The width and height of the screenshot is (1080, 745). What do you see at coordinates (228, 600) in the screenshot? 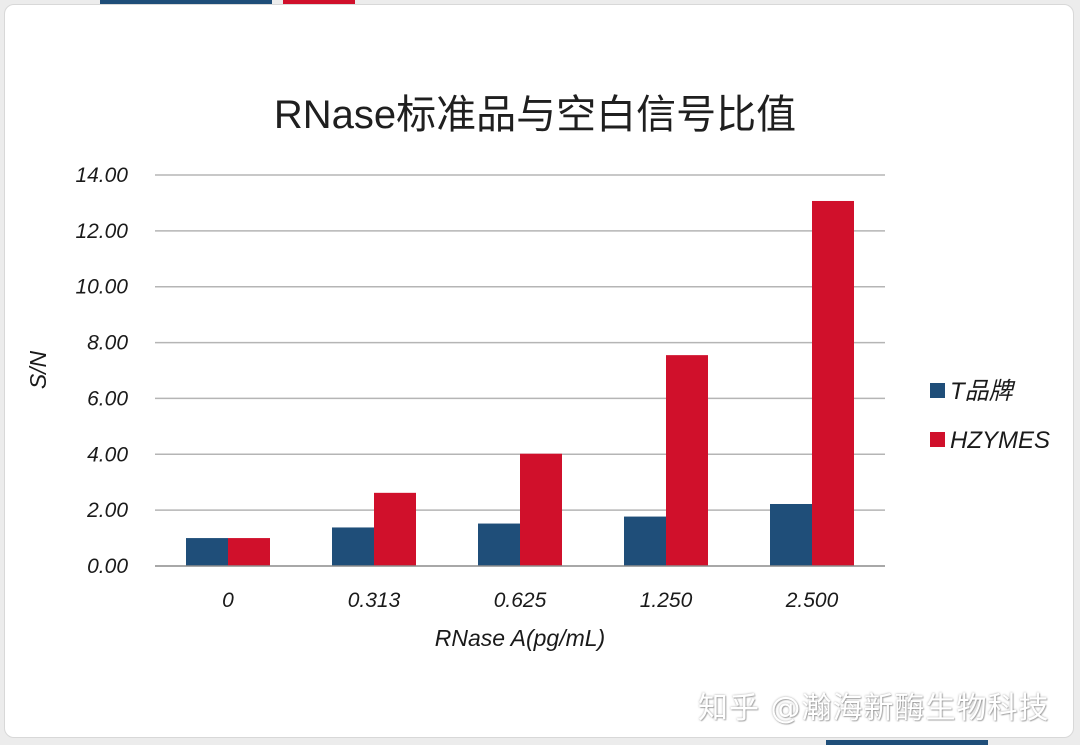
I see `x-tick-label: 0` at bounding box center [228, 600].